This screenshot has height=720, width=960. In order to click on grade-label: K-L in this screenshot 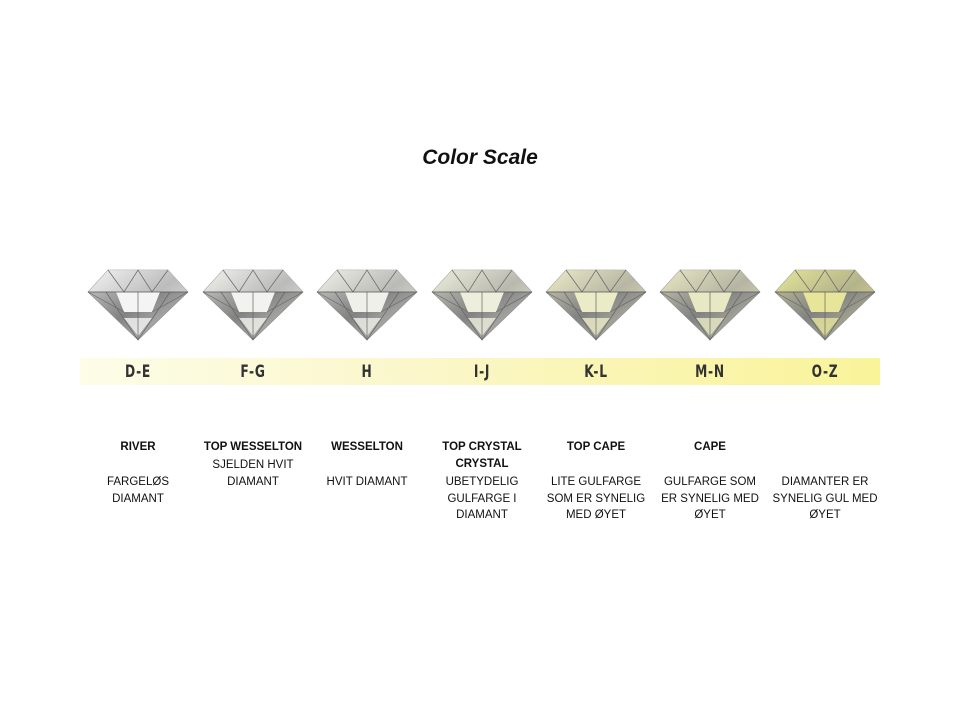, I will do `click(596, 372)`.